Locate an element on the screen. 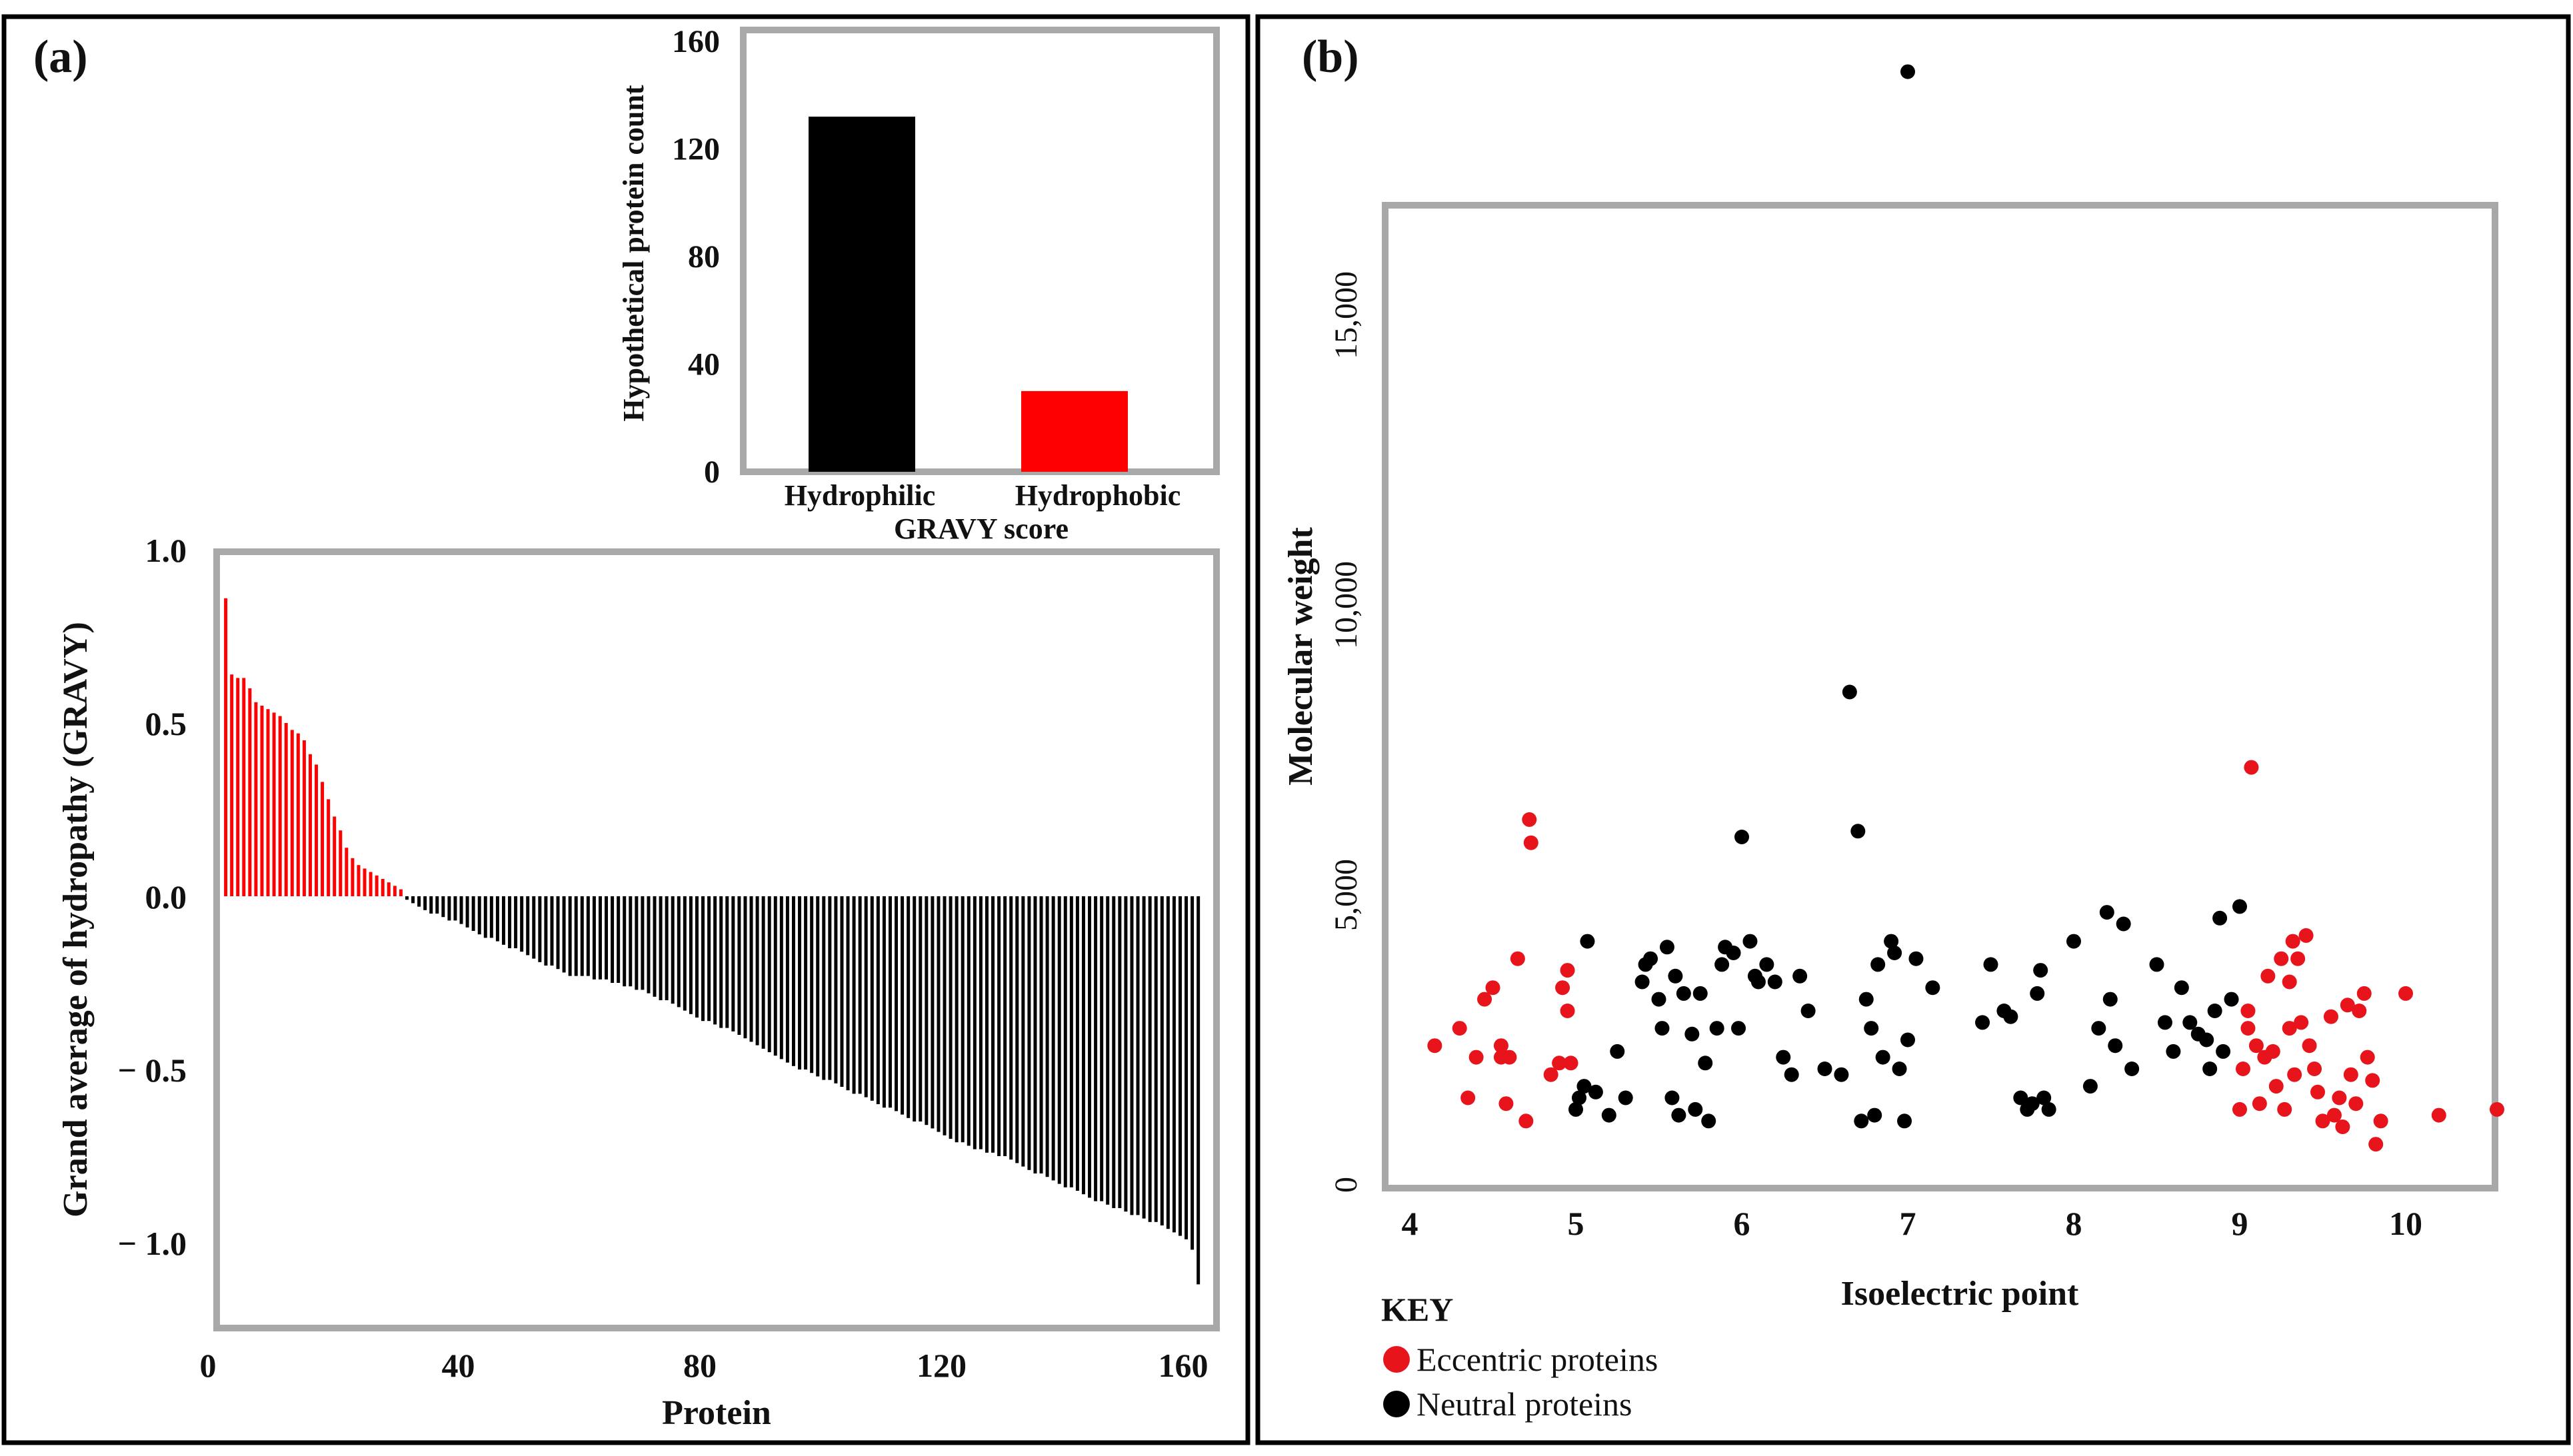 The image size is (2573, 1456). scatter-y-tick-label: 5,000 is located at coordinates (1346, 895).